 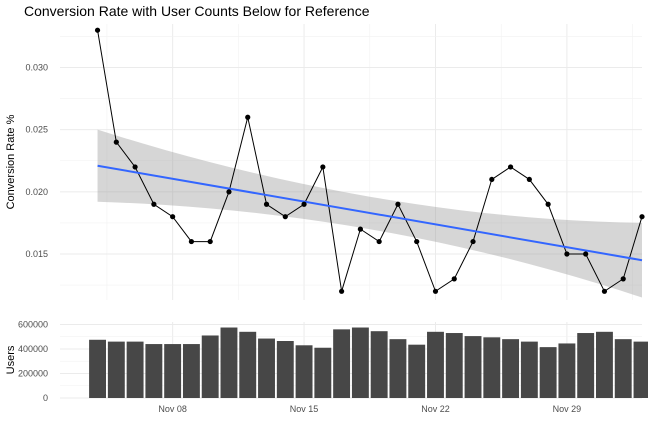 I want to click on x-tick-label: Nov 29, so click(x=567, y=409).